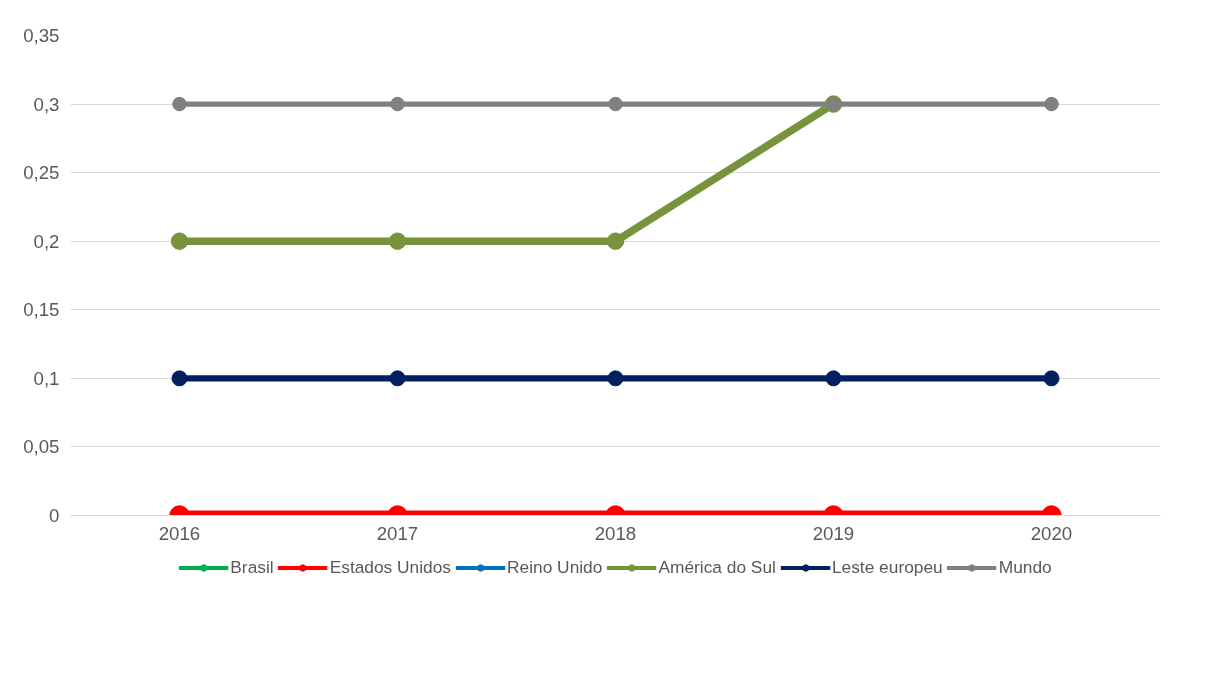 The image size is (1216, 673). I want to click on legend-label: Brasil, so click(252, 567).